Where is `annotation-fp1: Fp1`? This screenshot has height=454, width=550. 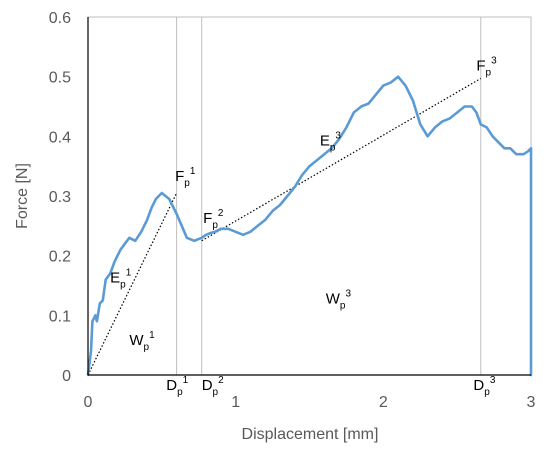 annotation-fp1: Fp1 is located at coordinates (185, 177).